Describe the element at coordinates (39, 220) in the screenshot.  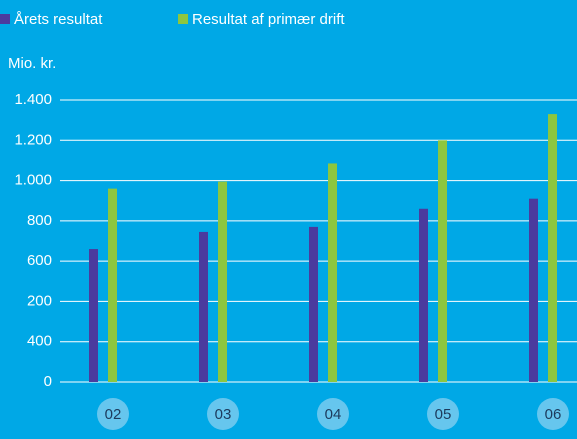
I see `y-tick-label: 800` at that location.